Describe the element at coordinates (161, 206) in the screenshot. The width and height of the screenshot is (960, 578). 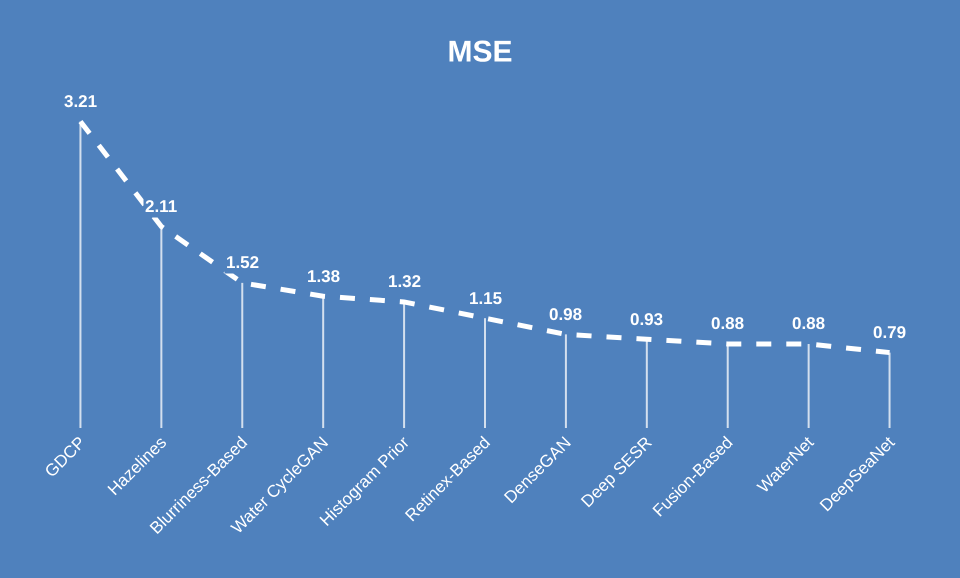
I see `data-label: 2.11` at that location.